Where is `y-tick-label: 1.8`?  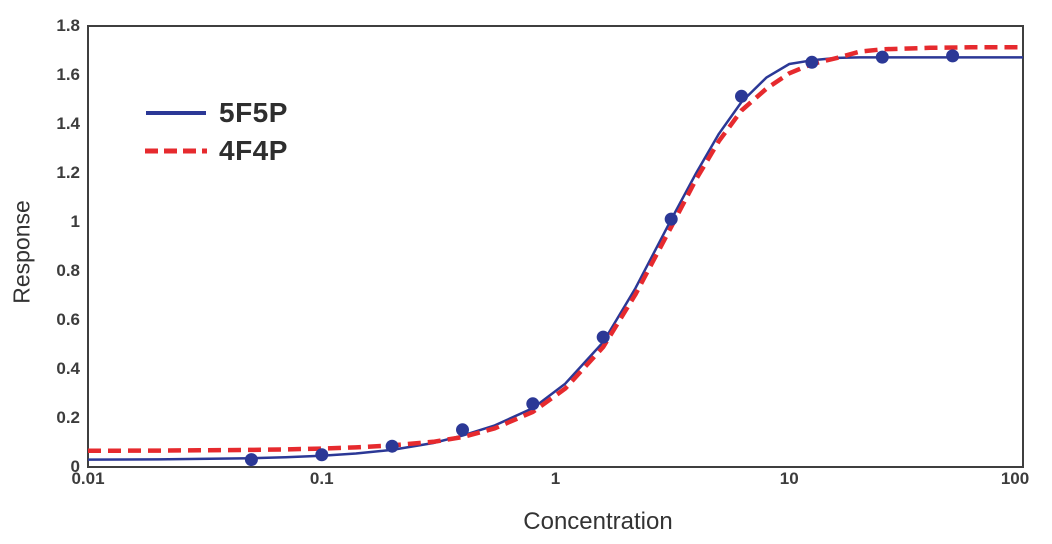
y-tick-label: 1.8 is located at coordinates (68, 25).